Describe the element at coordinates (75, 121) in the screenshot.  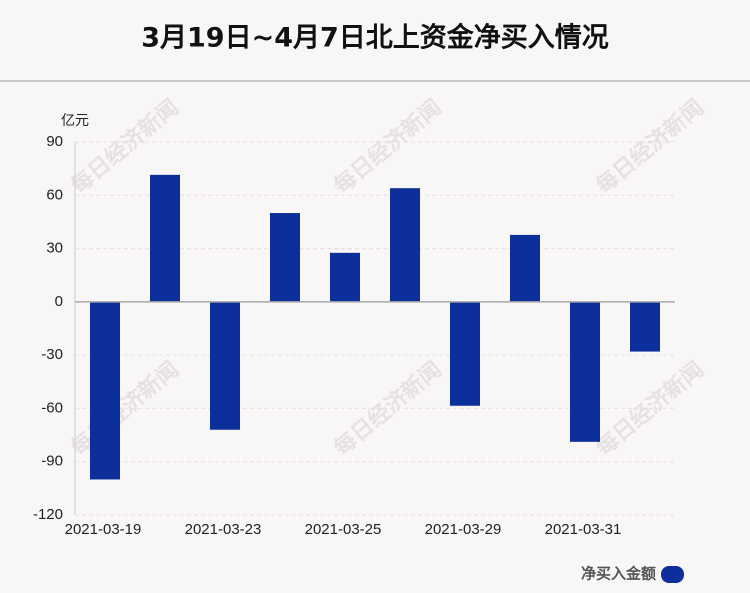
I see `y-unit: 亿元` at that location.